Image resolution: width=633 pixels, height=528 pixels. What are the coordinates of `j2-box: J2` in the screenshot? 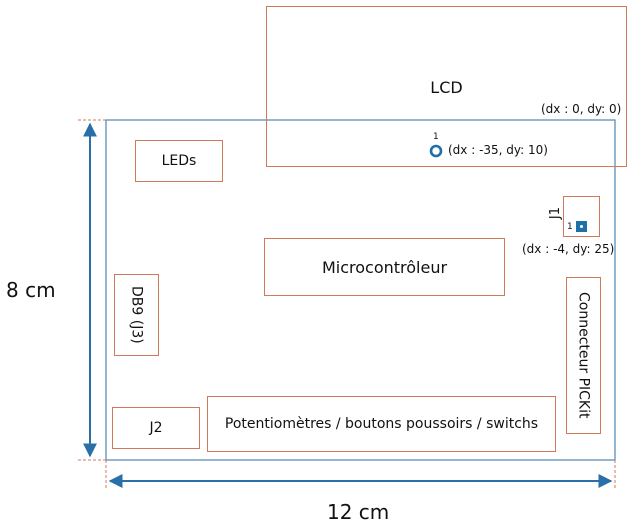 It's located at (156, 428).